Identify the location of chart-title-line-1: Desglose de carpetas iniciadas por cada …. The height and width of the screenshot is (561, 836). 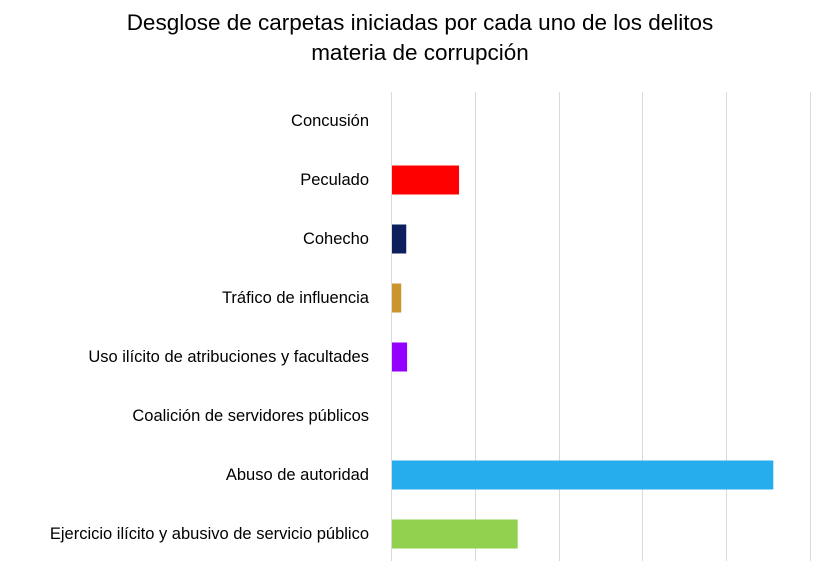
(420, 22).